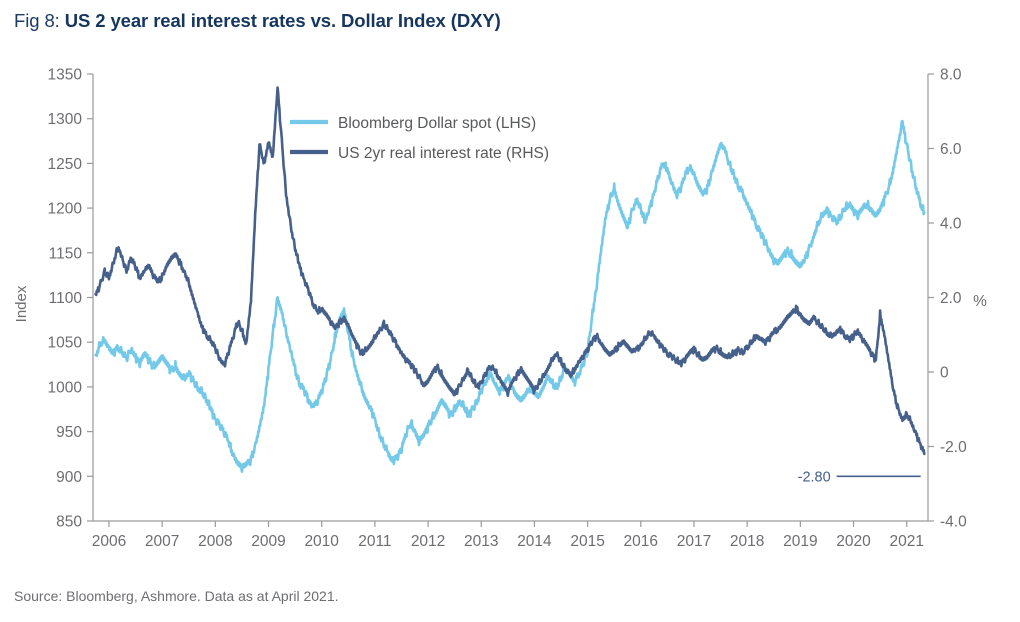 Image resolution: width=1020 pixels, height=622 pixels. What do you see at coordinates (951, 224) in the screenshot?
I see `y2-axis-tick-label: 4.0` at bounding box center [951, 224].